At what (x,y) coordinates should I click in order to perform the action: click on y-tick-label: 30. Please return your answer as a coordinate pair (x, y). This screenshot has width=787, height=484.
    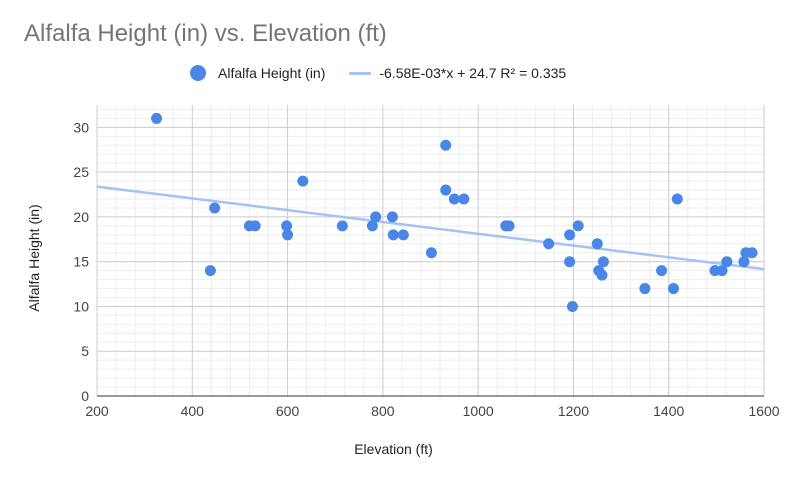
    Looking at the image, I should click on (81, 127).